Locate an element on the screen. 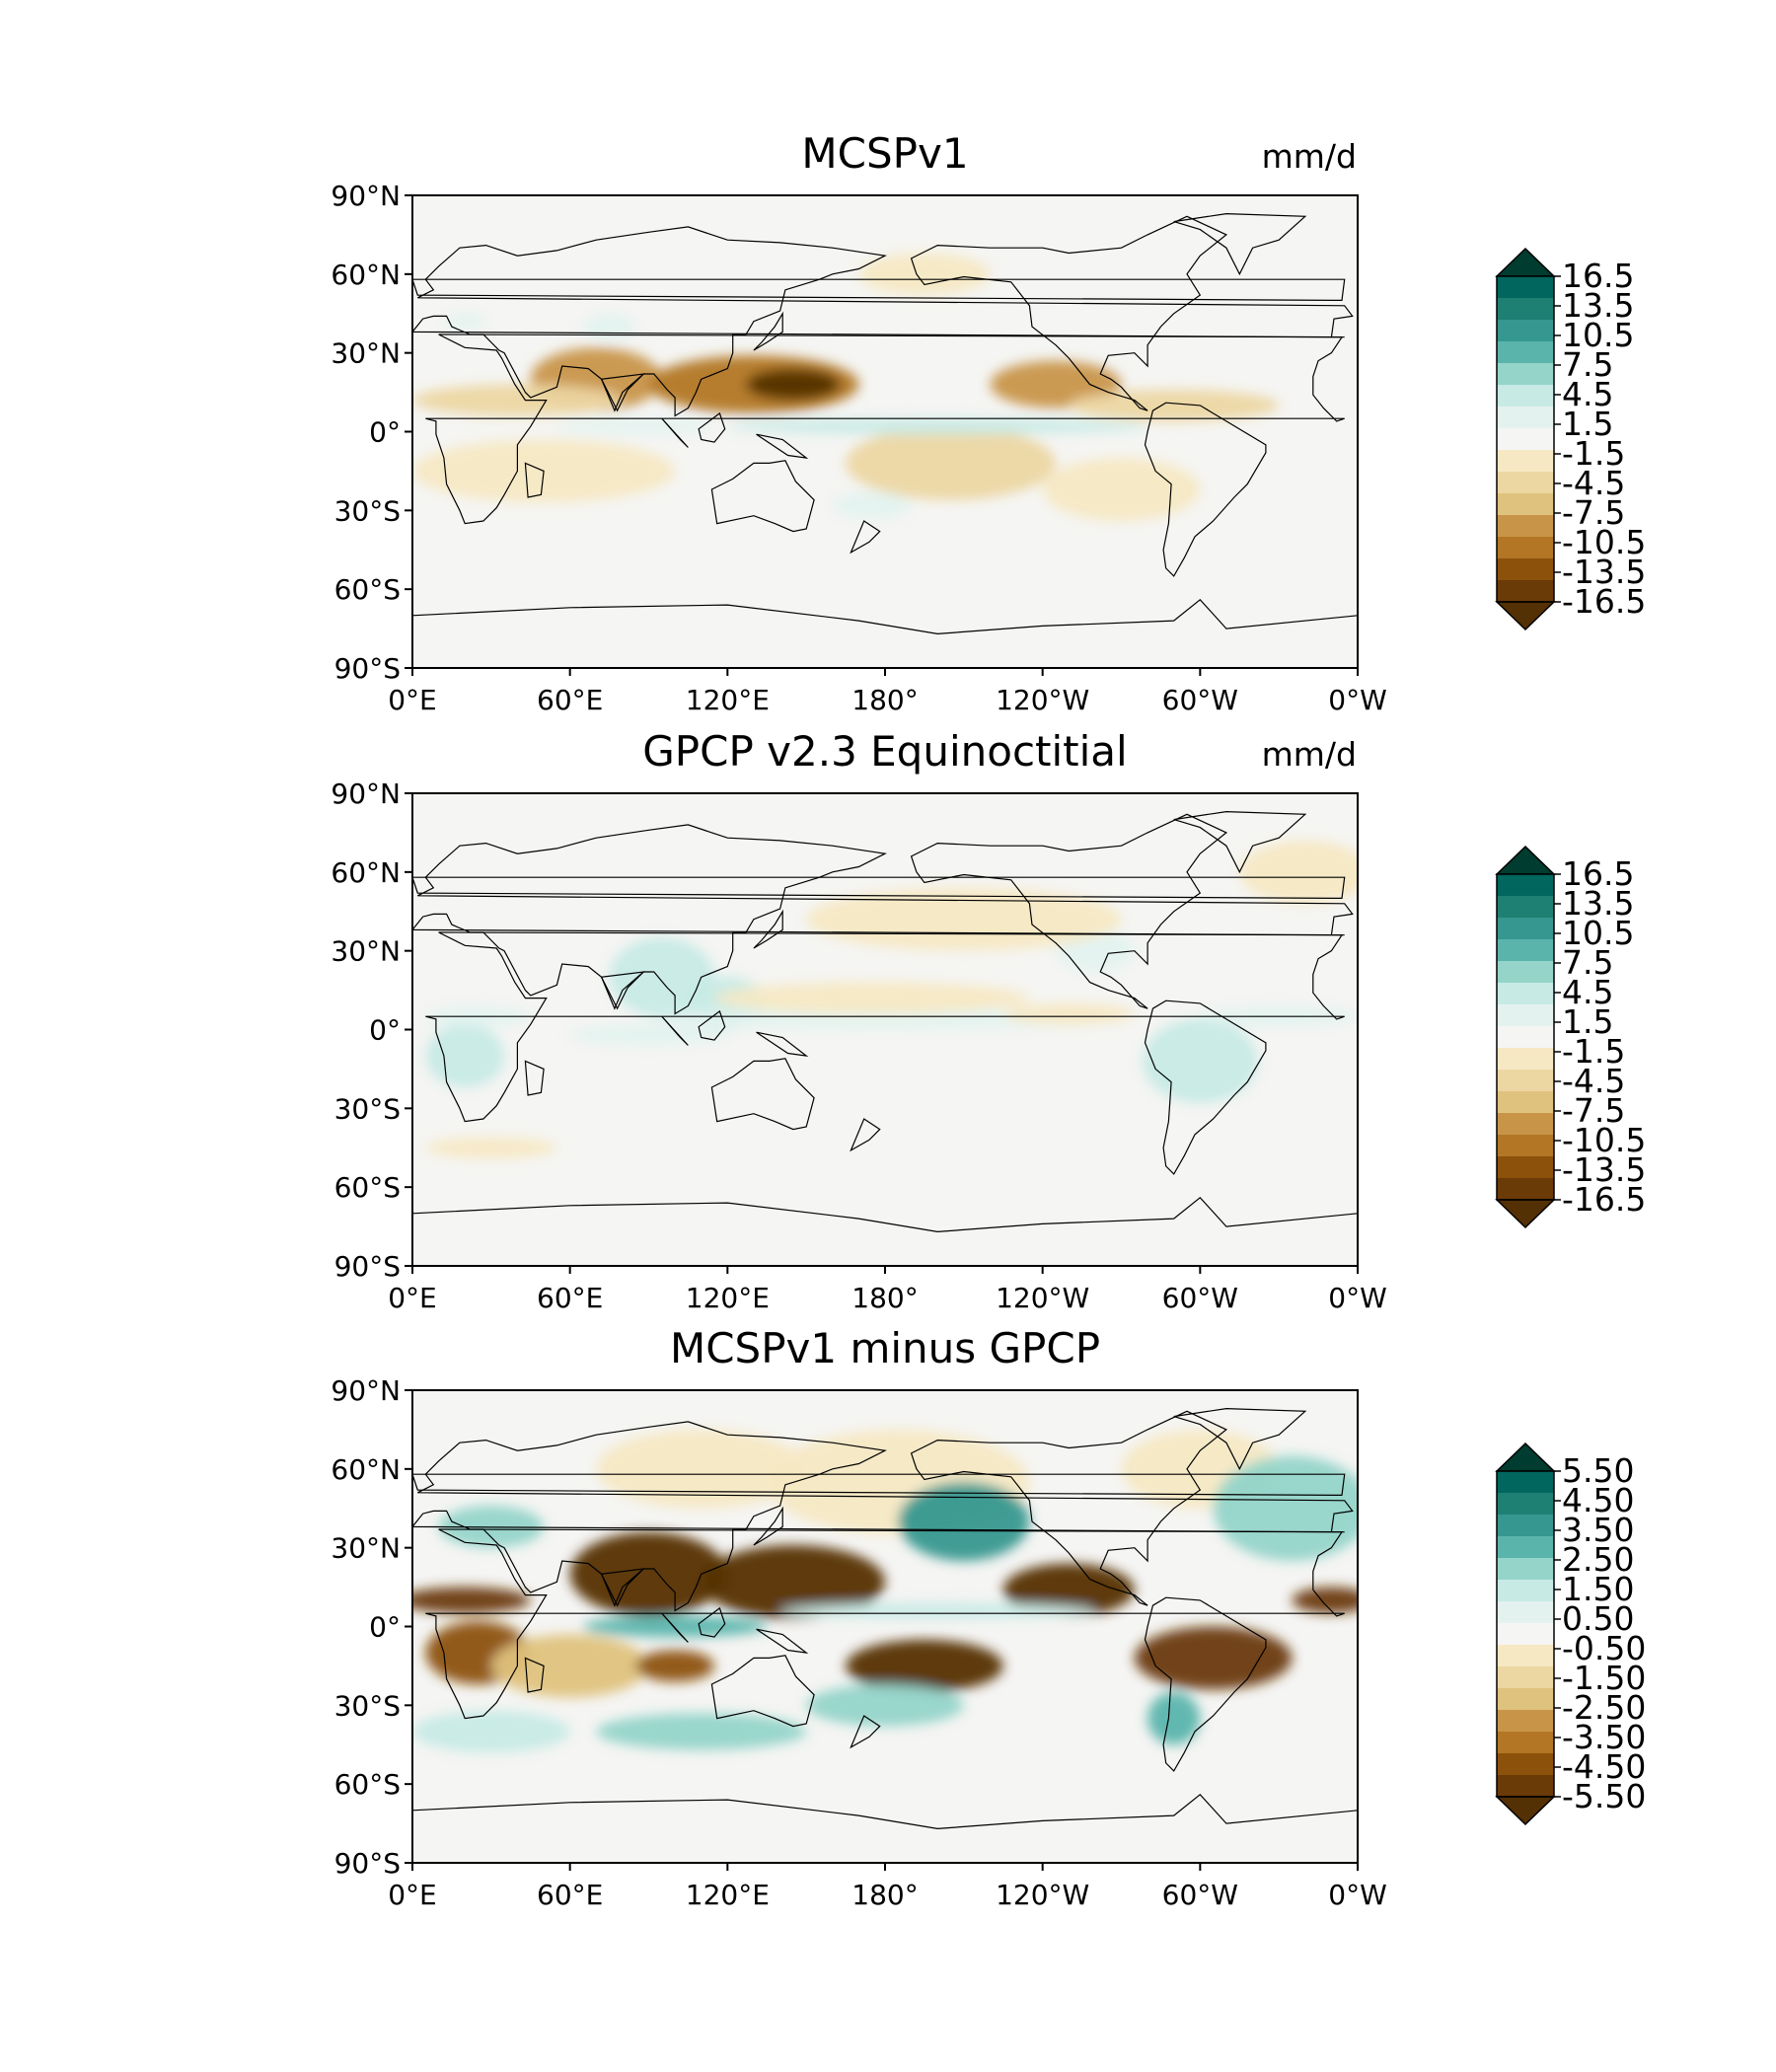 Image resolution: width=1776 pixels, height=2072 pixels. anomaly-field is located at coordinates (885, 1591).